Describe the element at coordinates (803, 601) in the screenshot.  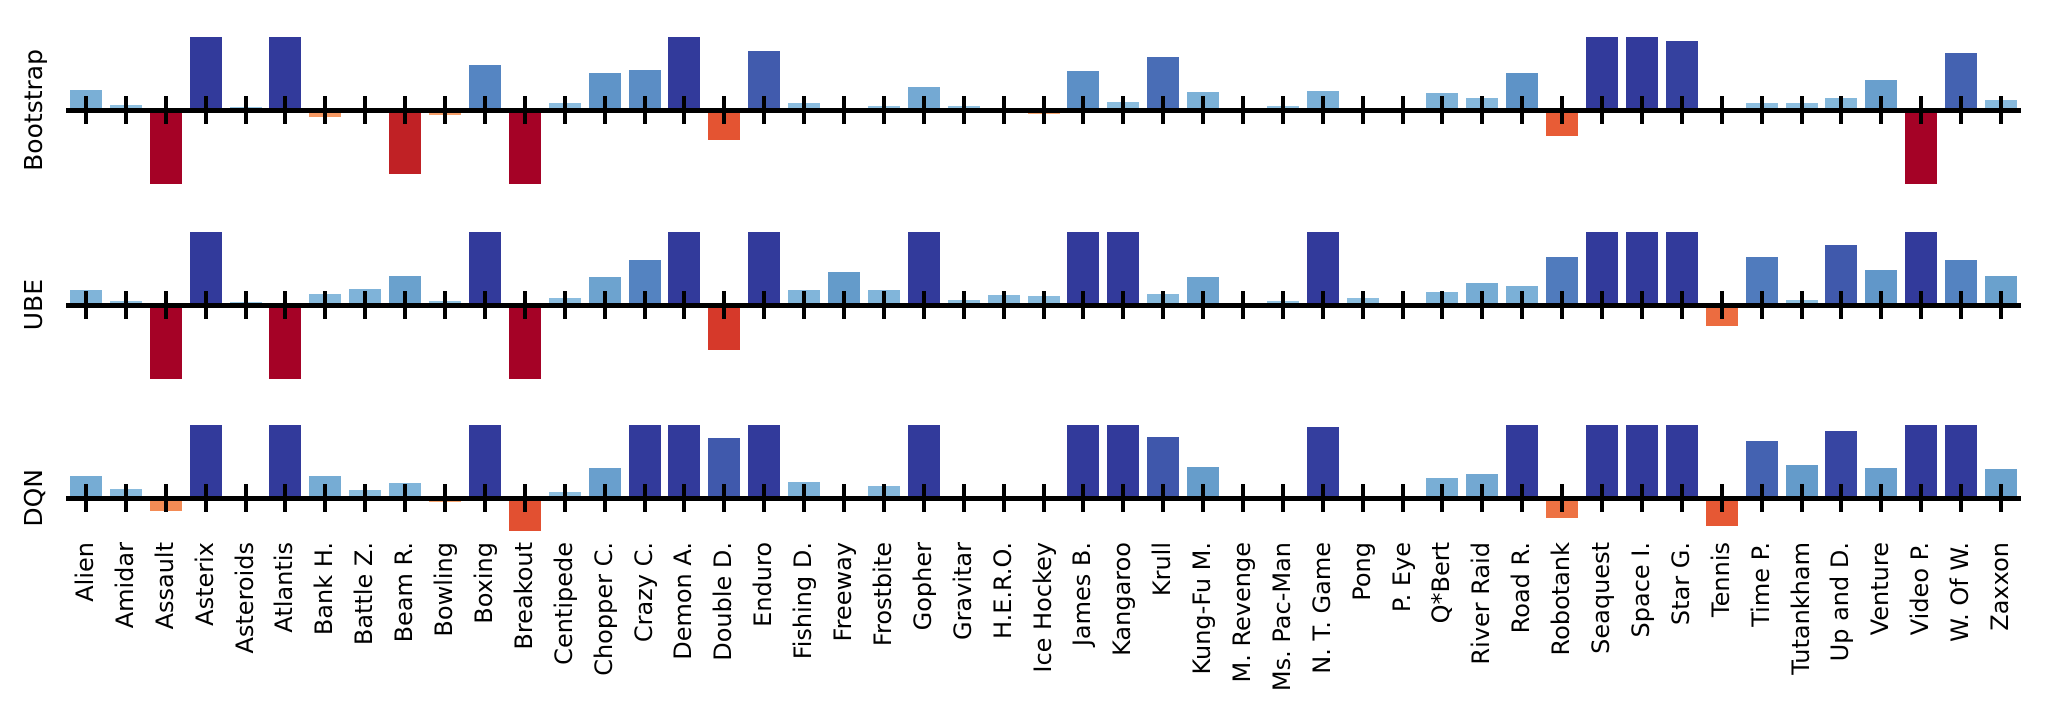
I see `x-tick-label-fishing-d-: Fishing D.` at that location.